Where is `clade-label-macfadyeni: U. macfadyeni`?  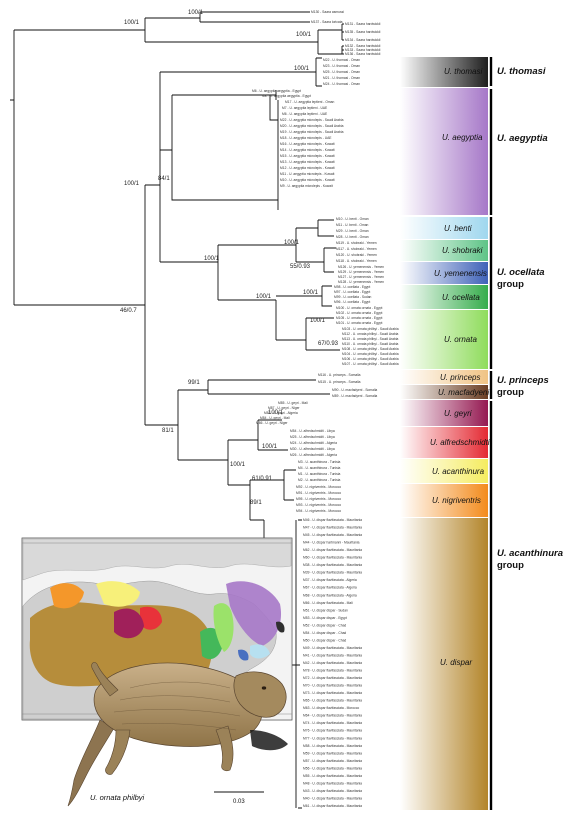
clade-label-macfadyeni: U. macfadyeni is located at coordinates (463, 392).